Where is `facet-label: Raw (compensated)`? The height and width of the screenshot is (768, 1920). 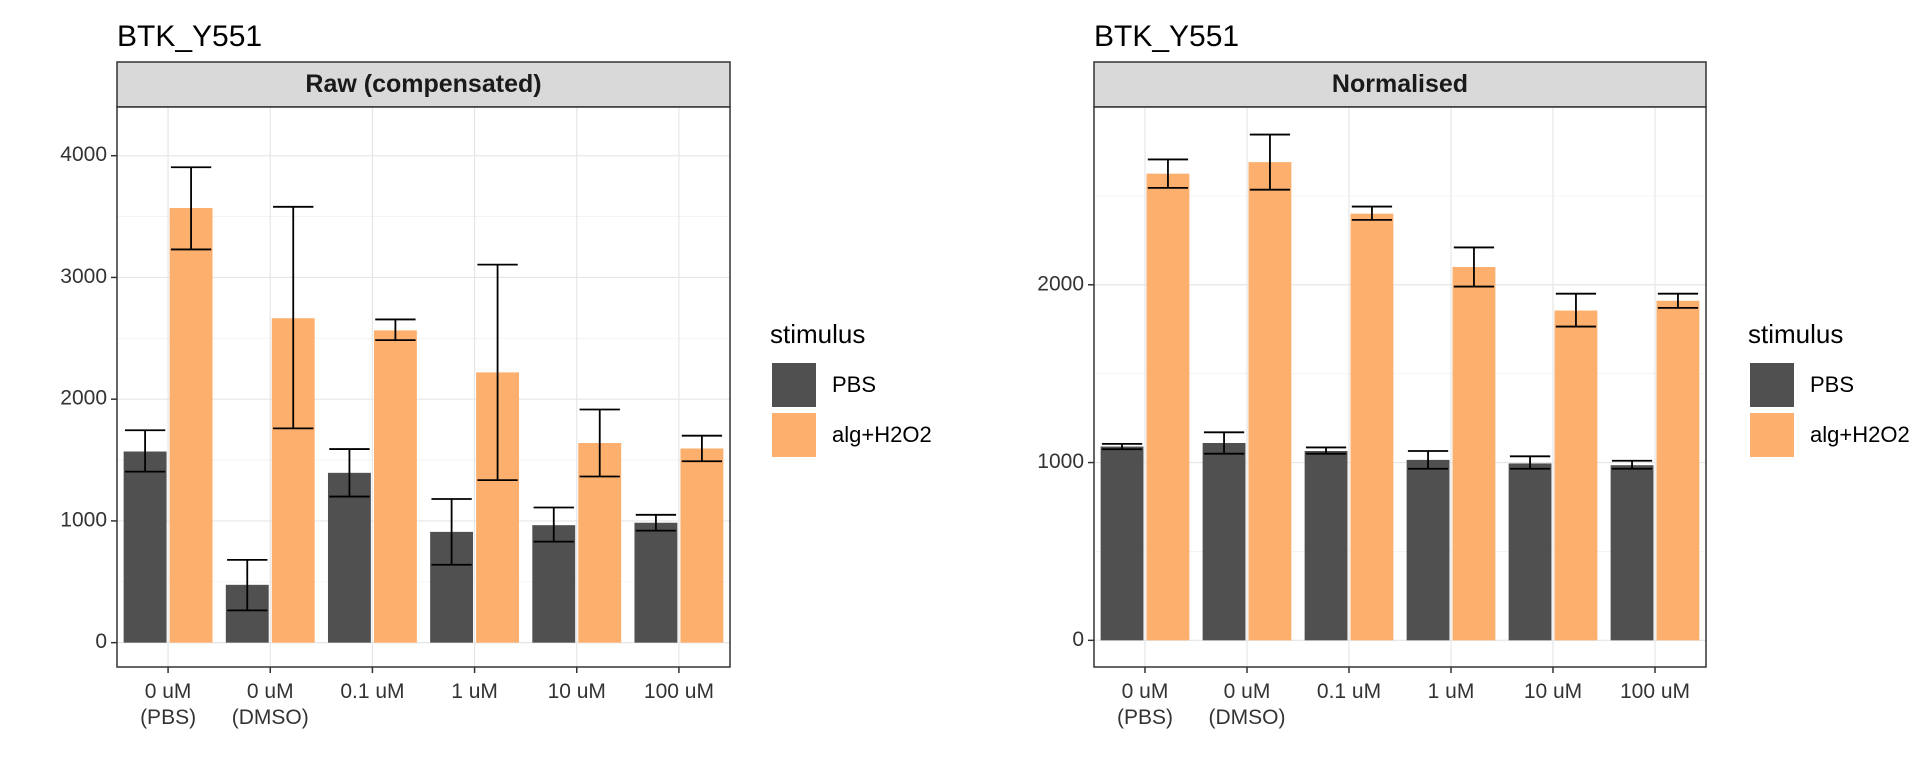
facet-label: Raw (compensated) is located at coordinates (423, 84).